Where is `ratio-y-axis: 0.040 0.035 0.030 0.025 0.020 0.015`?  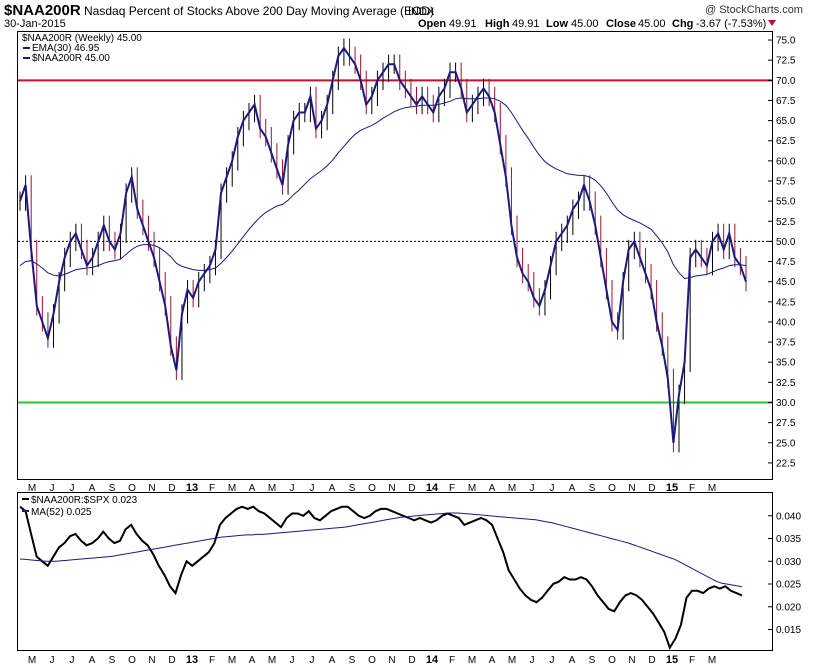 ratio-y-axis: 0.040 0.035 0.030 0.025 0.020 0.015 is located at coordinates (784, 573).